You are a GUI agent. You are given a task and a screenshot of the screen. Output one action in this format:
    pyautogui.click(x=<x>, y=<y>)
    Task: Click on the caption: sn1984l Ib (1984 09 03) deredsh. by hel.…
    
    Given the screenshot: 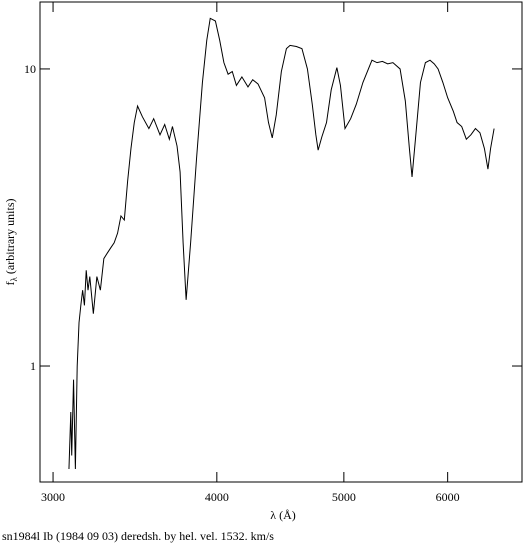 What is the action you would take?
    pyautogui.click(x=138, y=536)
    